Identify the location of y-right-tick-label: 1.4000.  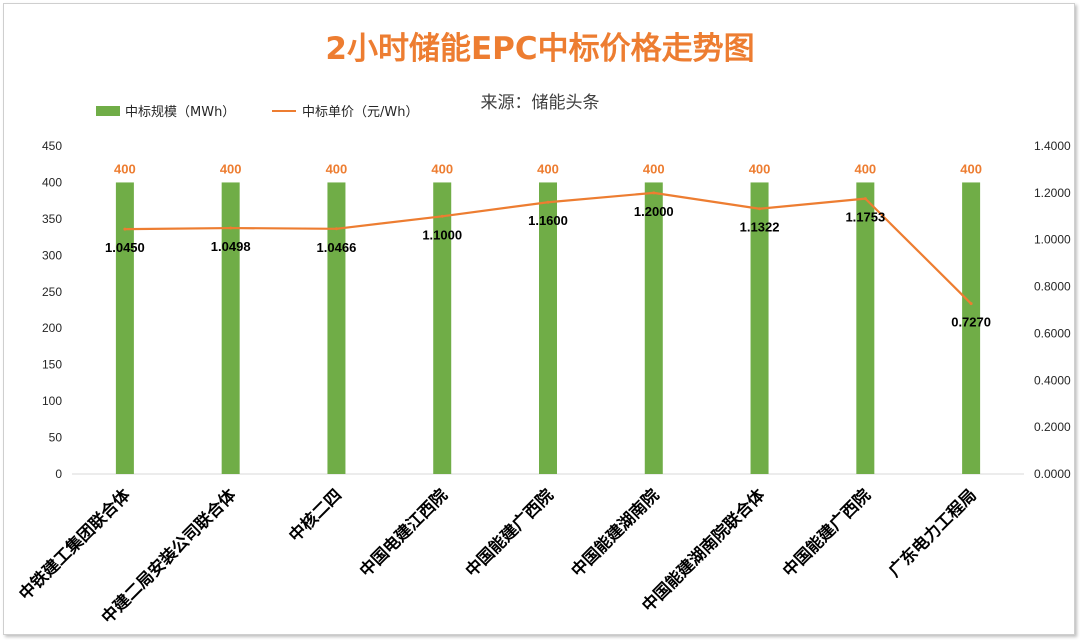
(1052, 146).